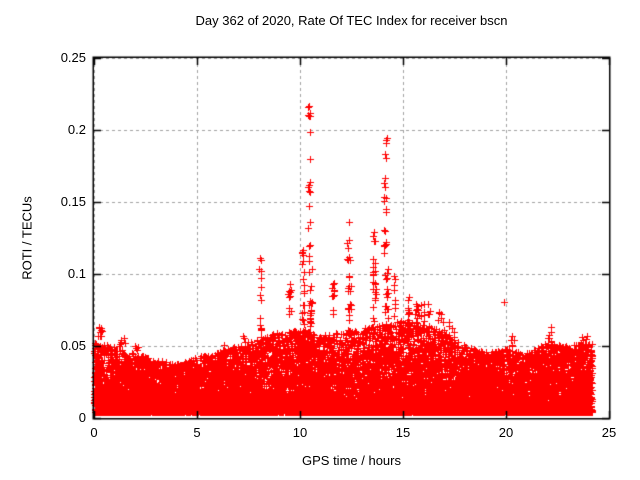  Describe the element at coordinates (76, 273) in the screenshot. I see `y-tick-label: 0.1` at that location.